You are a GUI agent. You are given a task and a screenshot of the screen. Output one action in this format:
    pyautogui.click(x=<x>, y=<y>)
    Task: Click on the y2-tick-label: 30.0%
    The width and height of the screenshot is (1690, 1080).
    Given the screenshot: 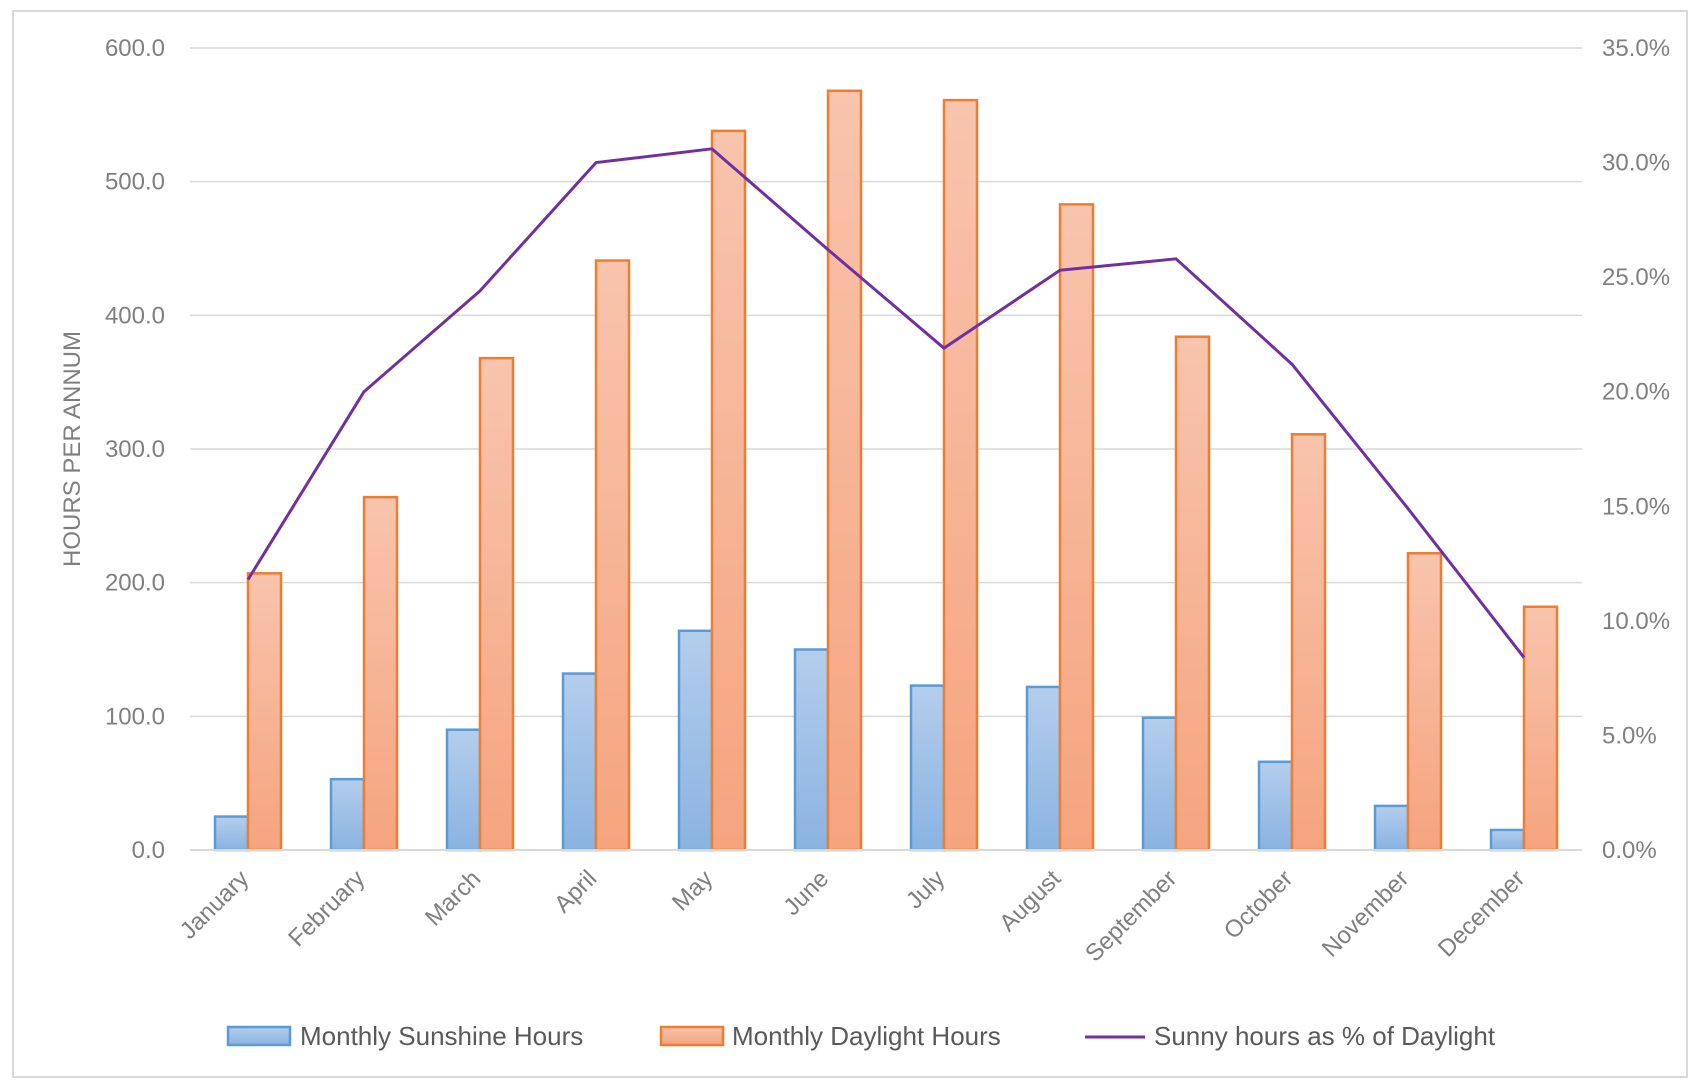 What is the action you would take?
    pyautogui.click(x=1636, y=163)
    